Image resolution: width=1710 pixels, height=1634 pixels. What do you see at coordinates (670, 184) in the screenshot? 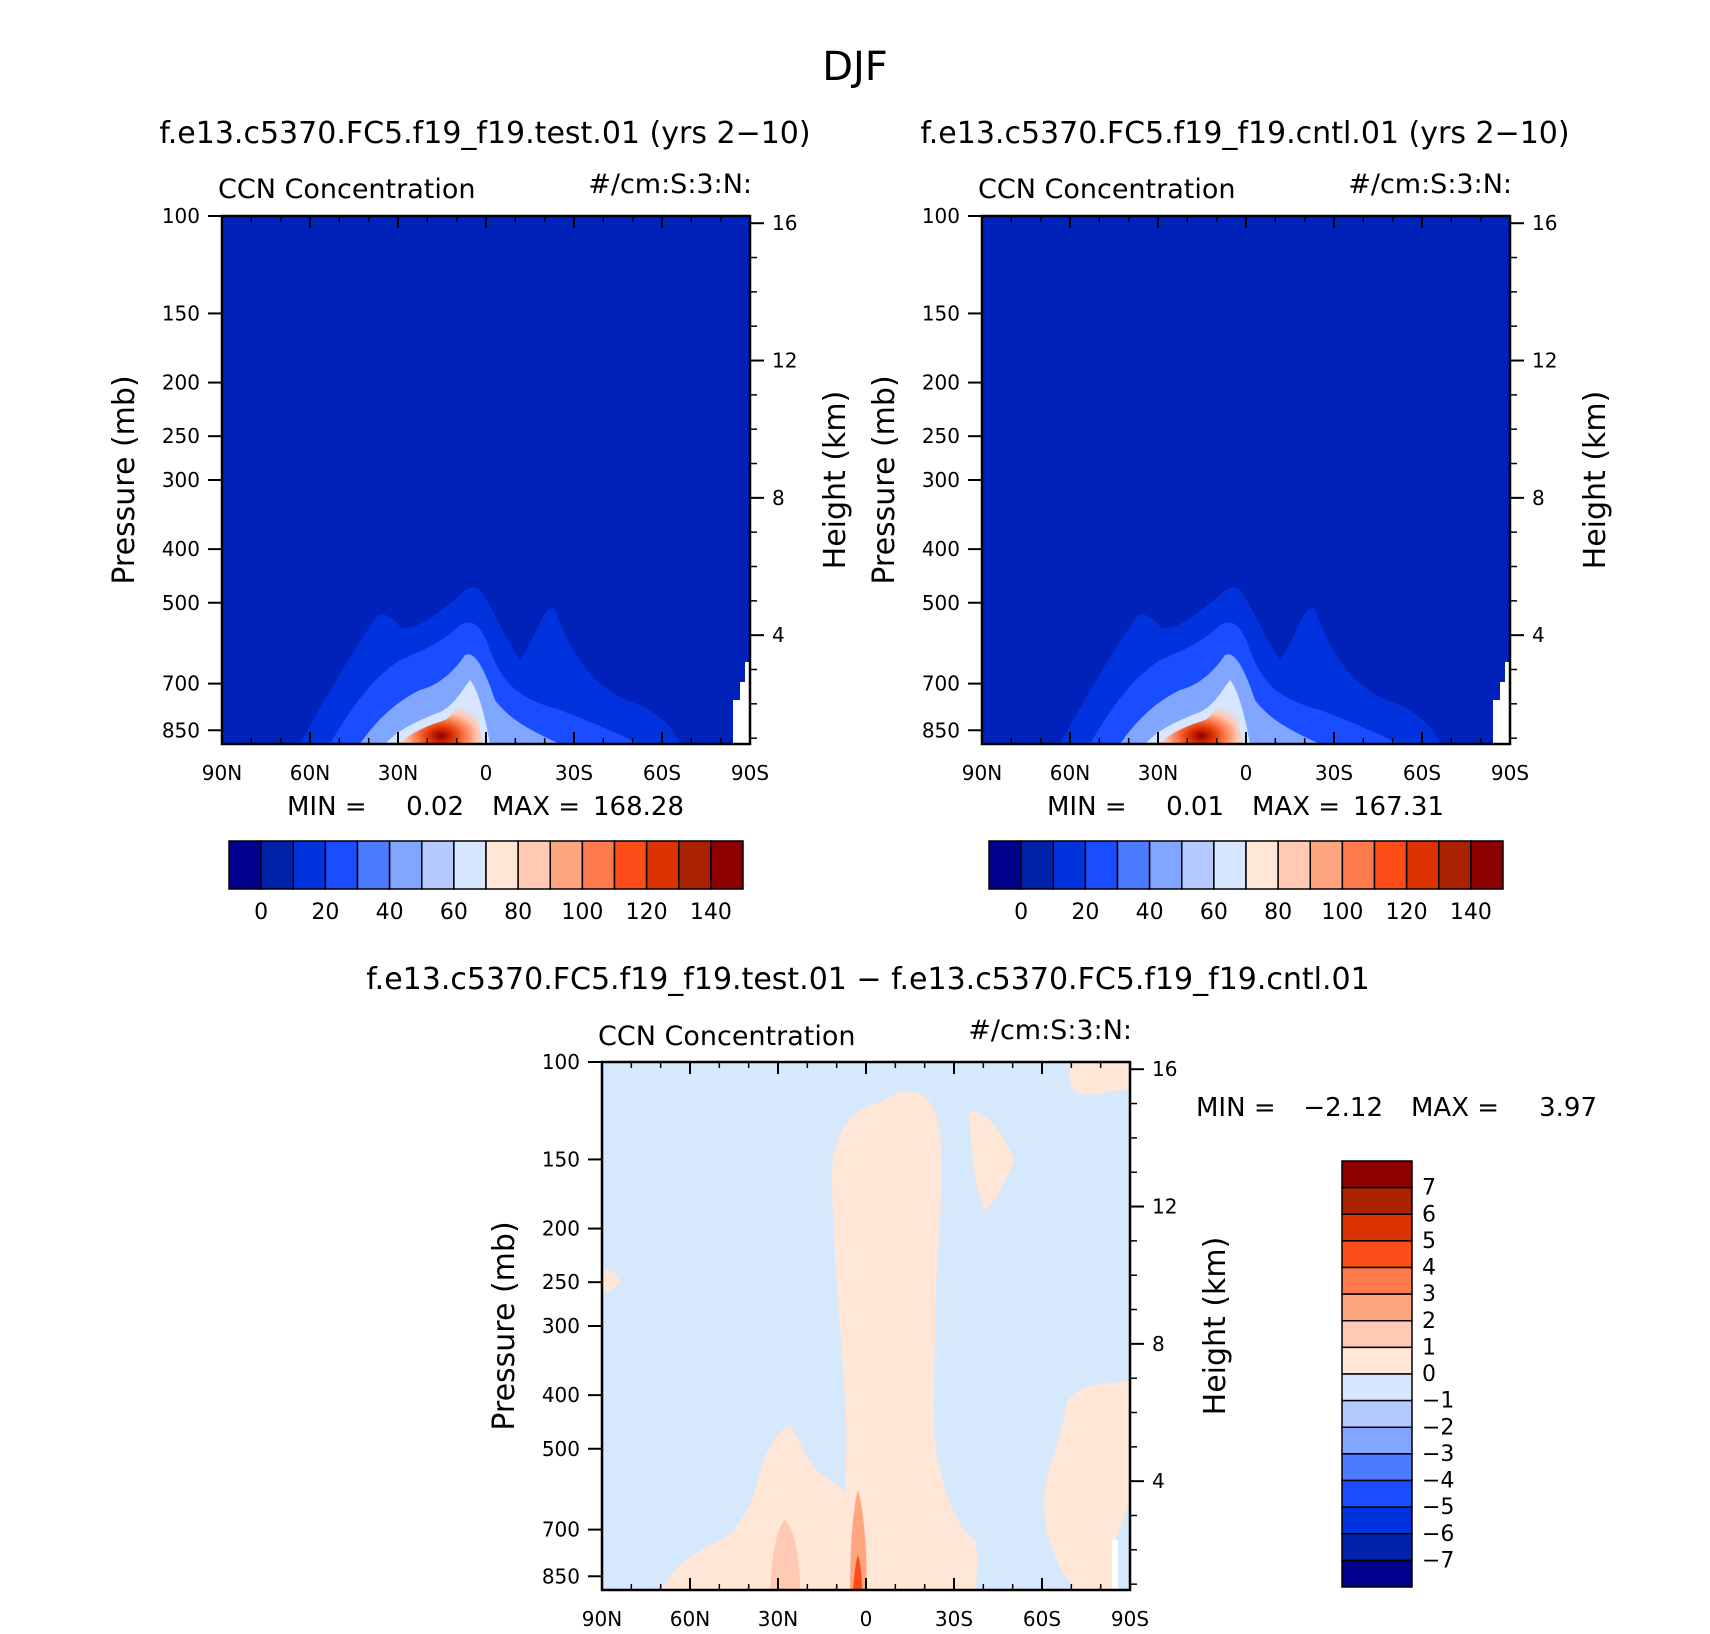
I see `panel-test-units: #/cm:S:3:N:` at bounding box center [670, 184].